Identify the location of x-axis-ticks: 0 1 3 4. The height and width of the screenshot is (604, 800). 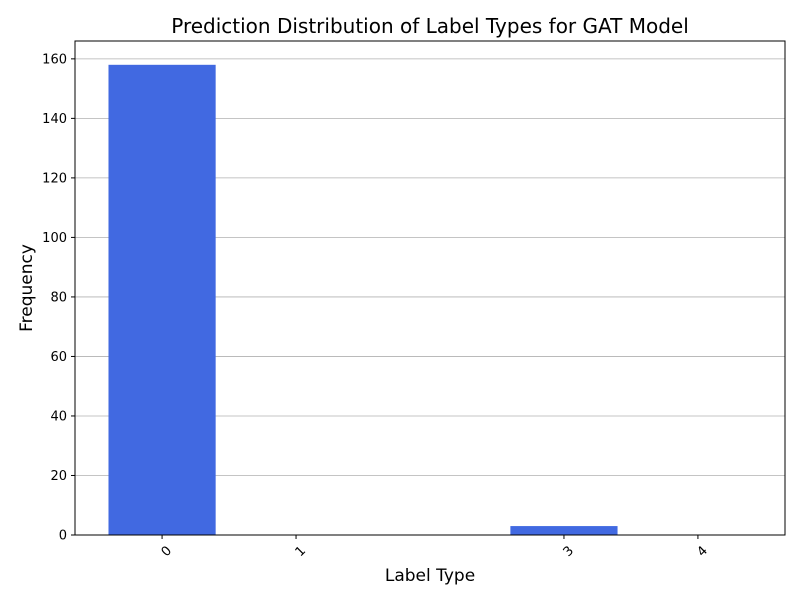
(435, 547).